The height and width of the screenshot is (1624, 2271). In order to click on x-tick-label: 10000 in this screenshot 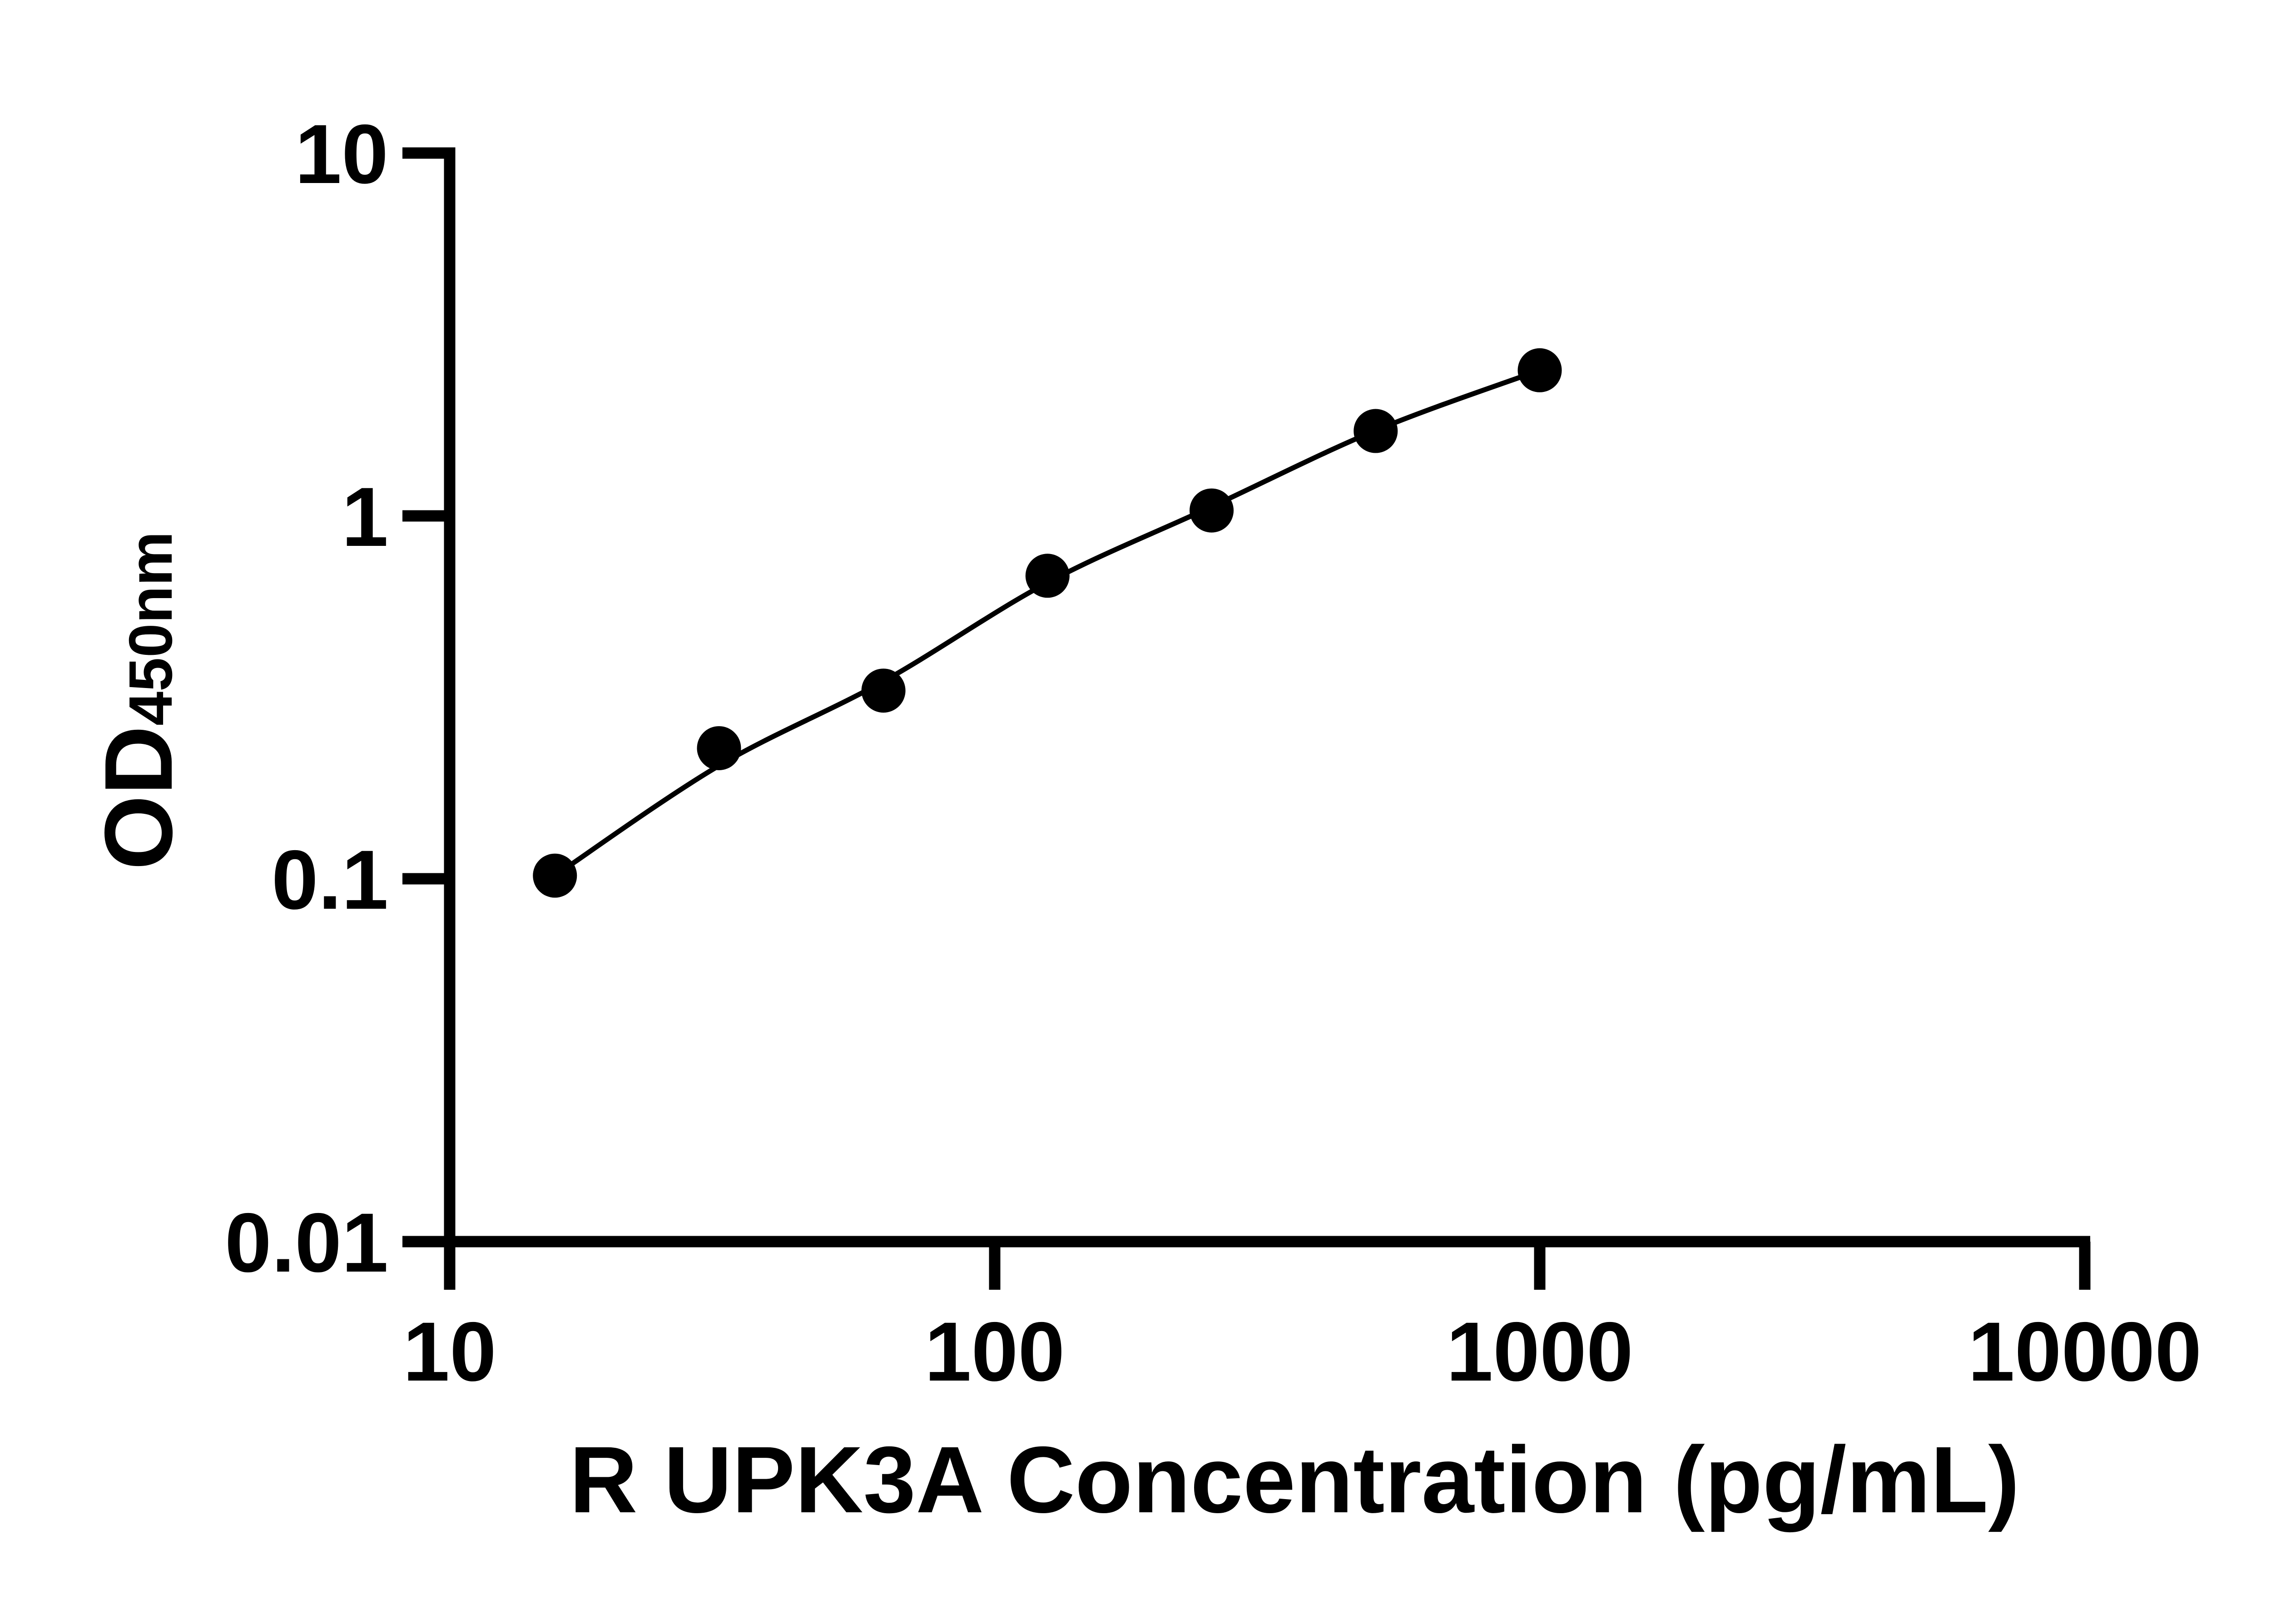, I will do `click(2085, 1352)`.